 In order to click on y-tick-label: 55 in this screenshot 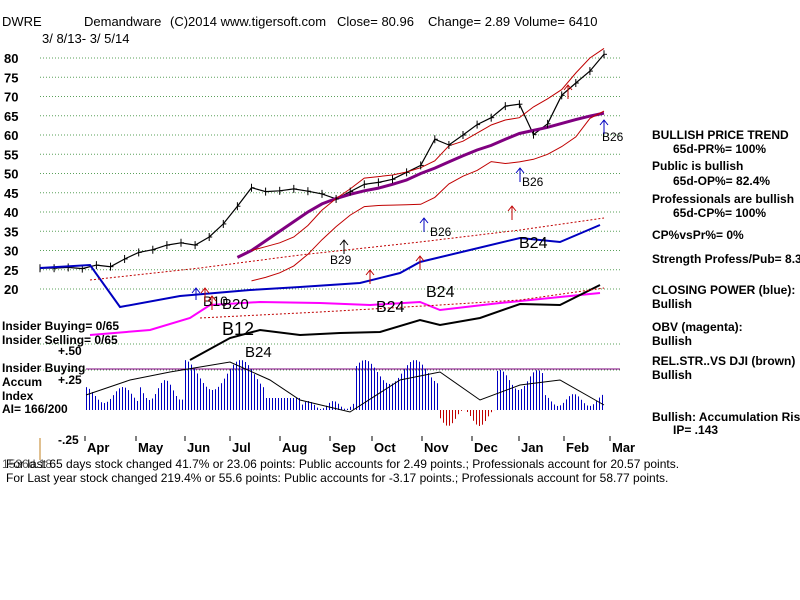, I will do `click(11, 154)`.